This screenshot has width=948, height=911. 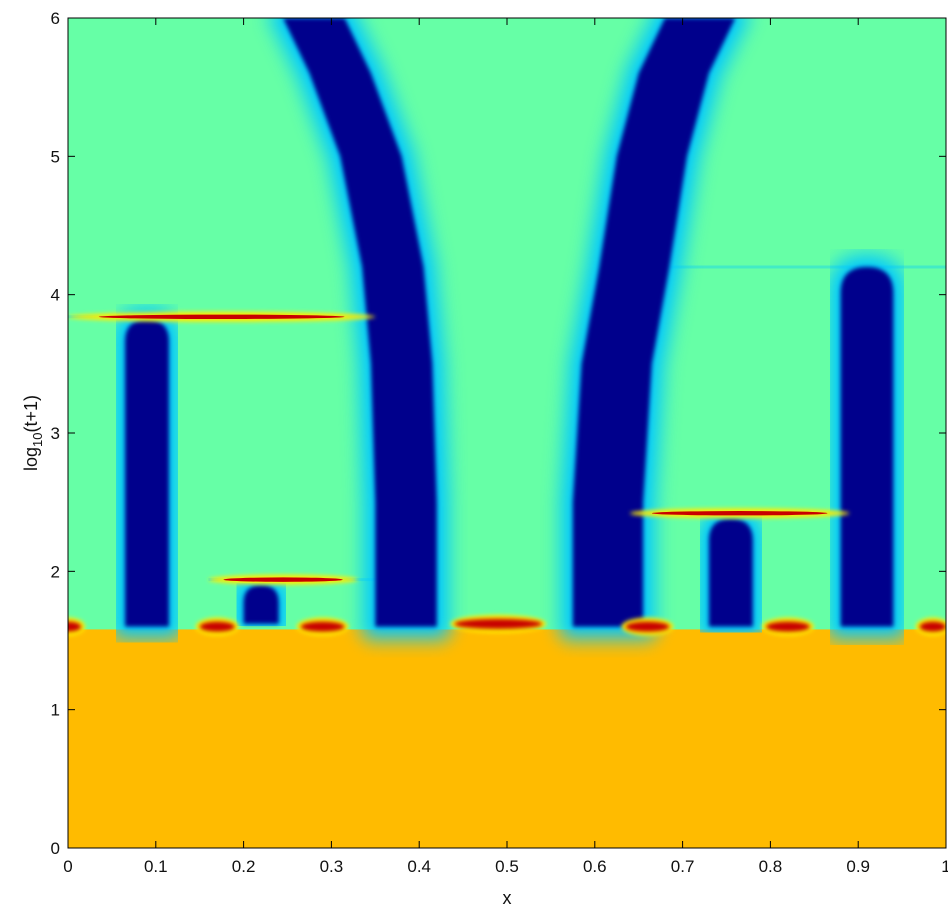 I want to click on y-tick-label: 2, so click(x=55, y=571).